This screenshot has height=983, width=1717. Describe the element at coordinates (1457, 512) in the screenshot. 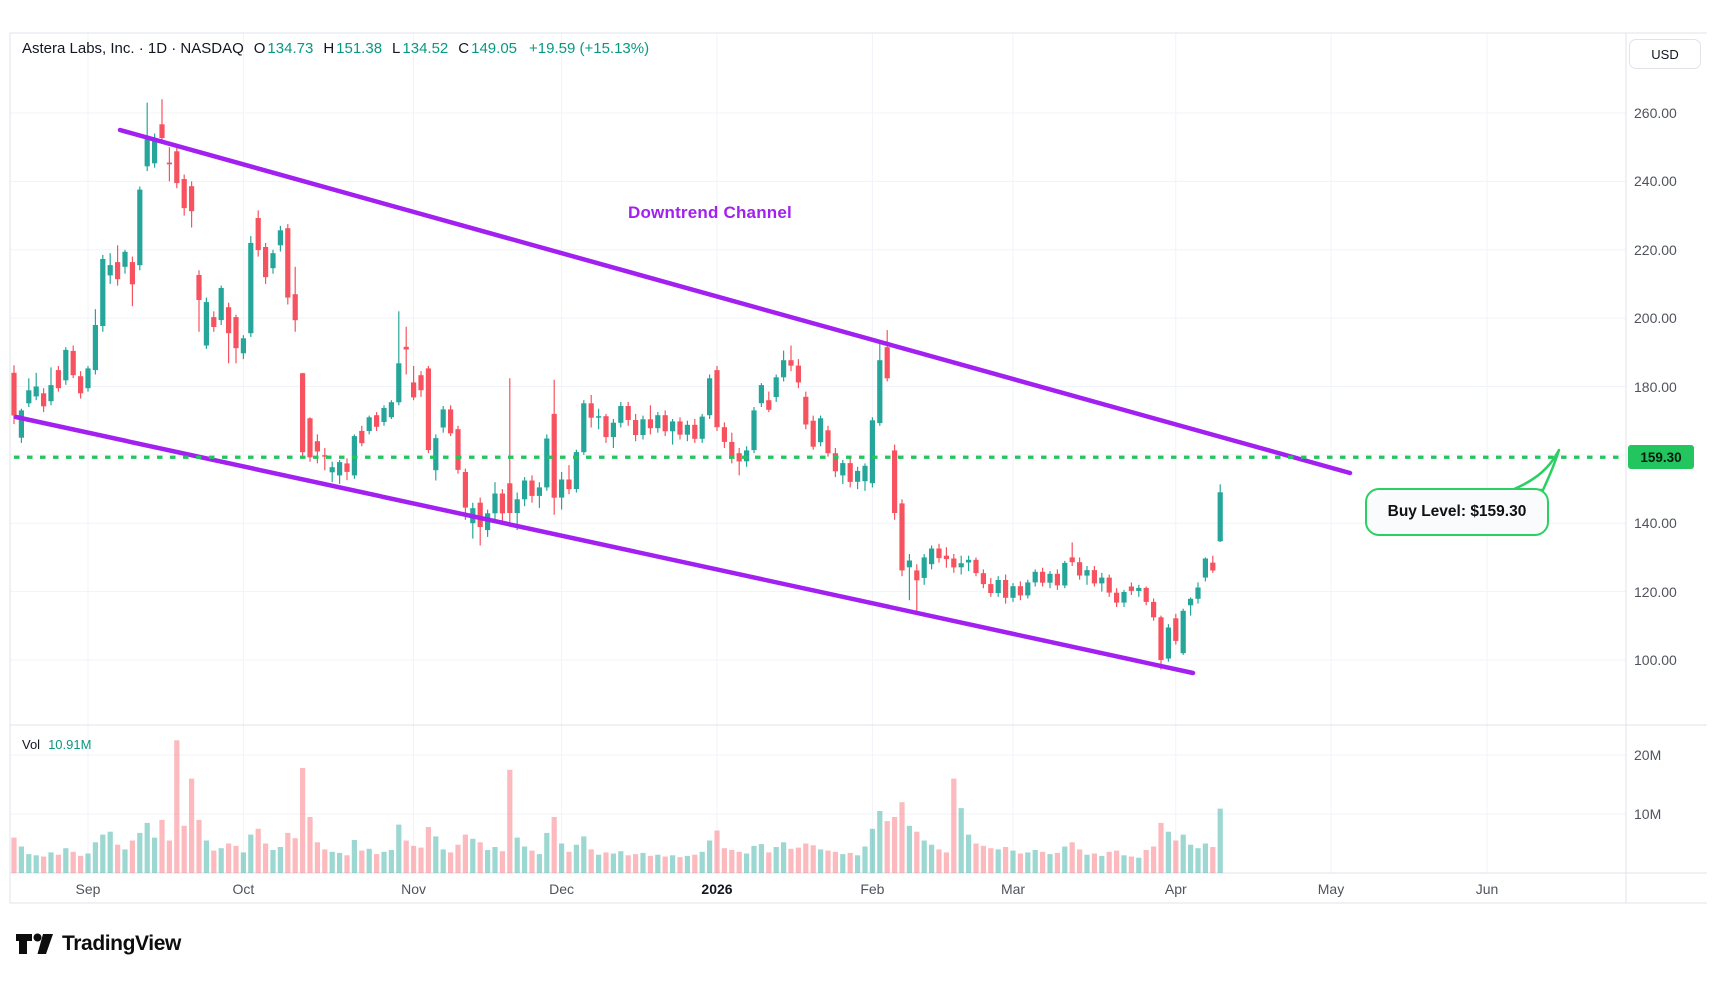

I see `buy-level-callout: Buy Level: $159.30` at that location.